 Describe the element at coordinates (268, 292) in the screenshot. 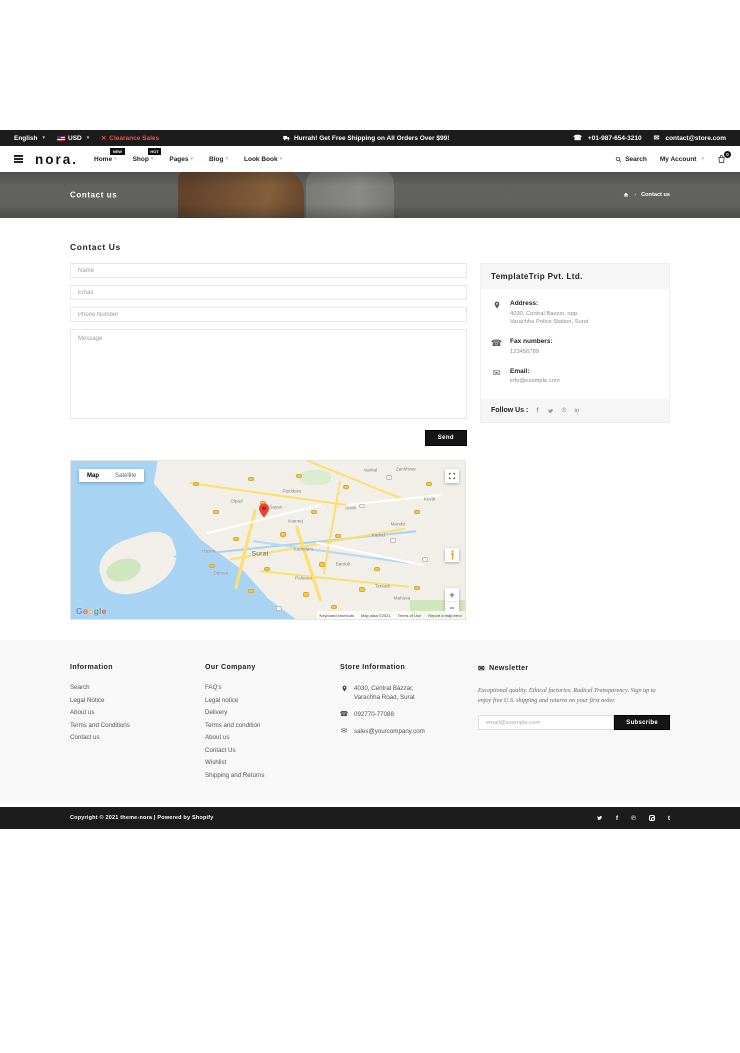

I see `email-field` at that location.